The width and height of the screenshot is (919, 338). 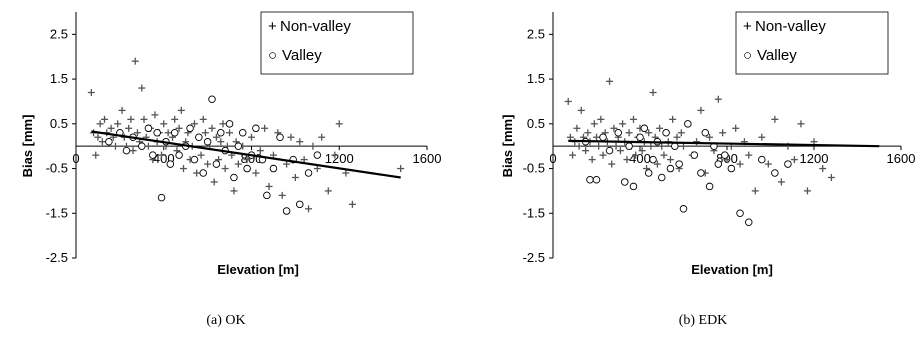 I want to click on trend-line, so click(x=246, y=154).